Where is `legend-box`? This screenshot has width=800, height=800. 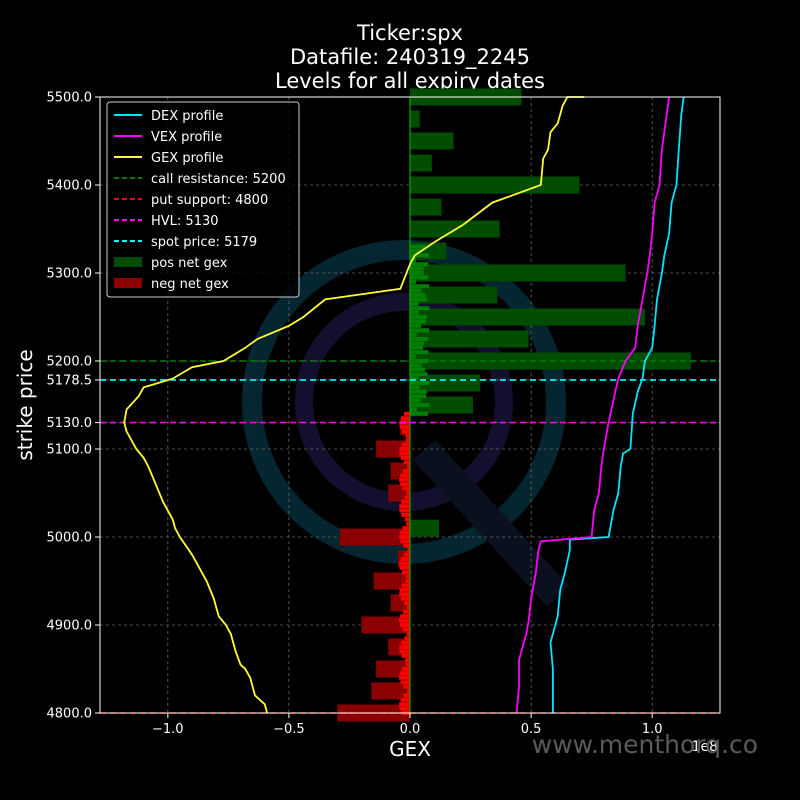
legend-box is located at coordinates (203, 199).